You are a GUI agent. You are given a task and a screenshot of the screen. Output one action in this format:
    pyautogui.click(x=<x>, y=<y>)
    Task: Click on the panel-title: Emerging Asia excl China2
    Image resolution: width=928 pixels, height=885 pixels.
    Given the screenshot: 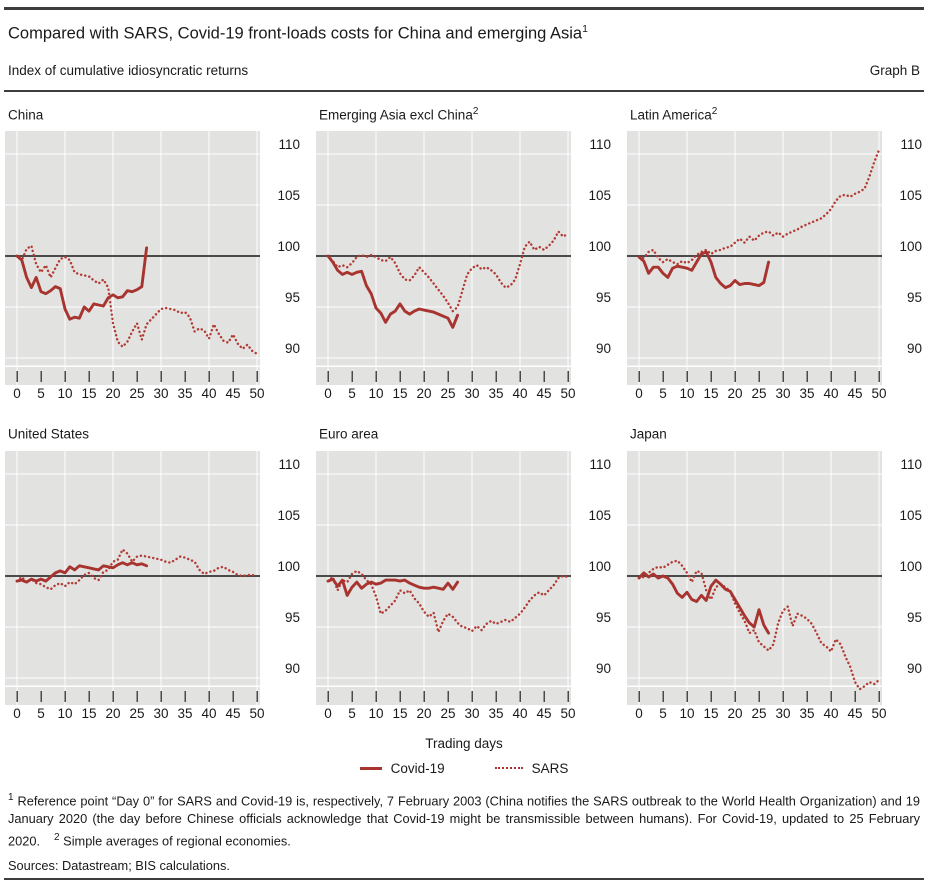 What is the action you would take?
    pyautogui.click(x=463, y=113)
    